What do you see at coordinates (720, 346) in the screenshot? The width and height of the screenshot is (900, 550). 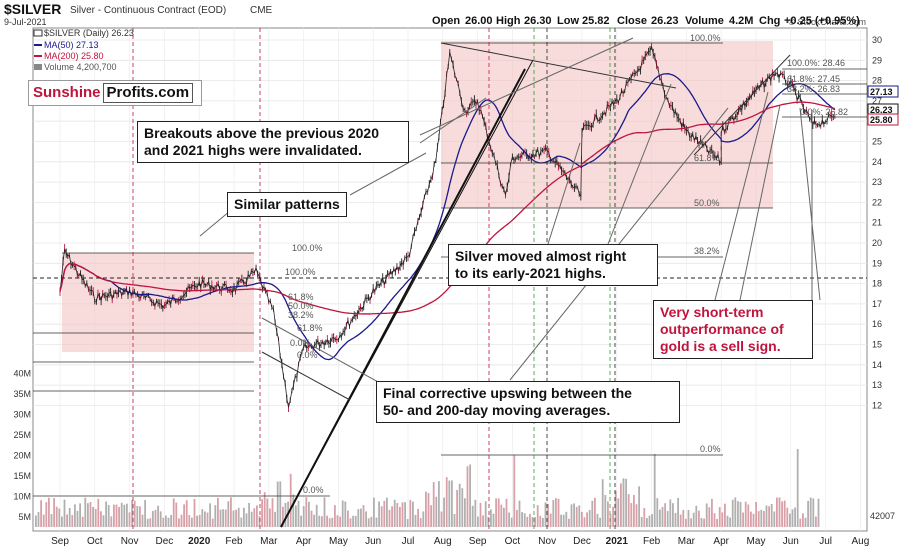 I see `callout-vshort-line3: gold is a sell sign.` at bounding box center [720, 346].